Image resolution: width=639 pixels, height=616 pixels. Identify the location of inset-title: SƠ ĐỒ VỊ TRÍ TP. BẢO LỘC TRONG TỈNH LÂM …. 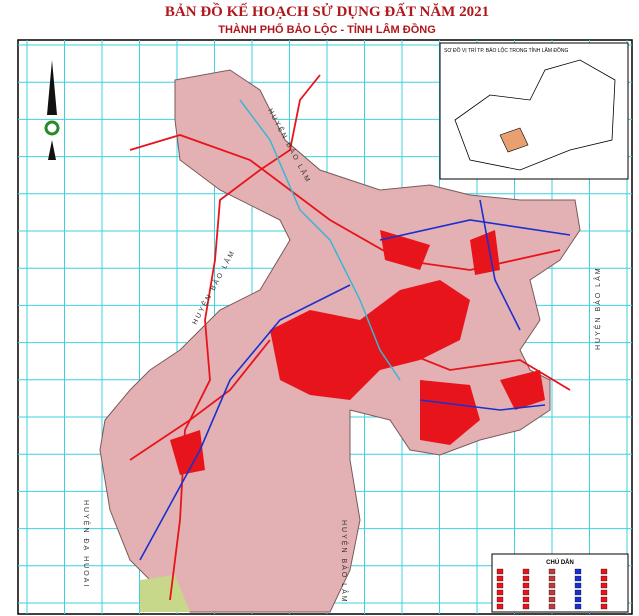
(506, 50).